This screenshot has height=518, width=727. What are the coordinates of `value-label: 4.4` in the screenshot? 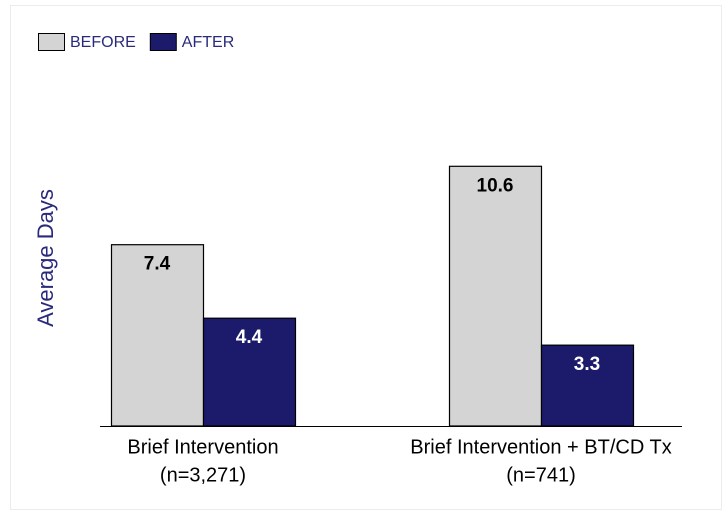 It's located at (249, 337).